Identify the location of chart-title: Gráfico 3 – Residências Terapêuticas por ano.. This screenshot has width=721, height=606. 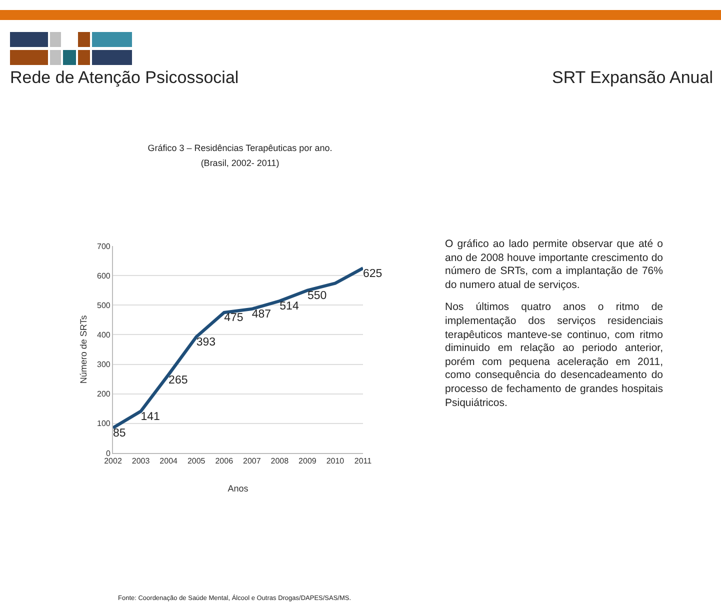
(240, 148).